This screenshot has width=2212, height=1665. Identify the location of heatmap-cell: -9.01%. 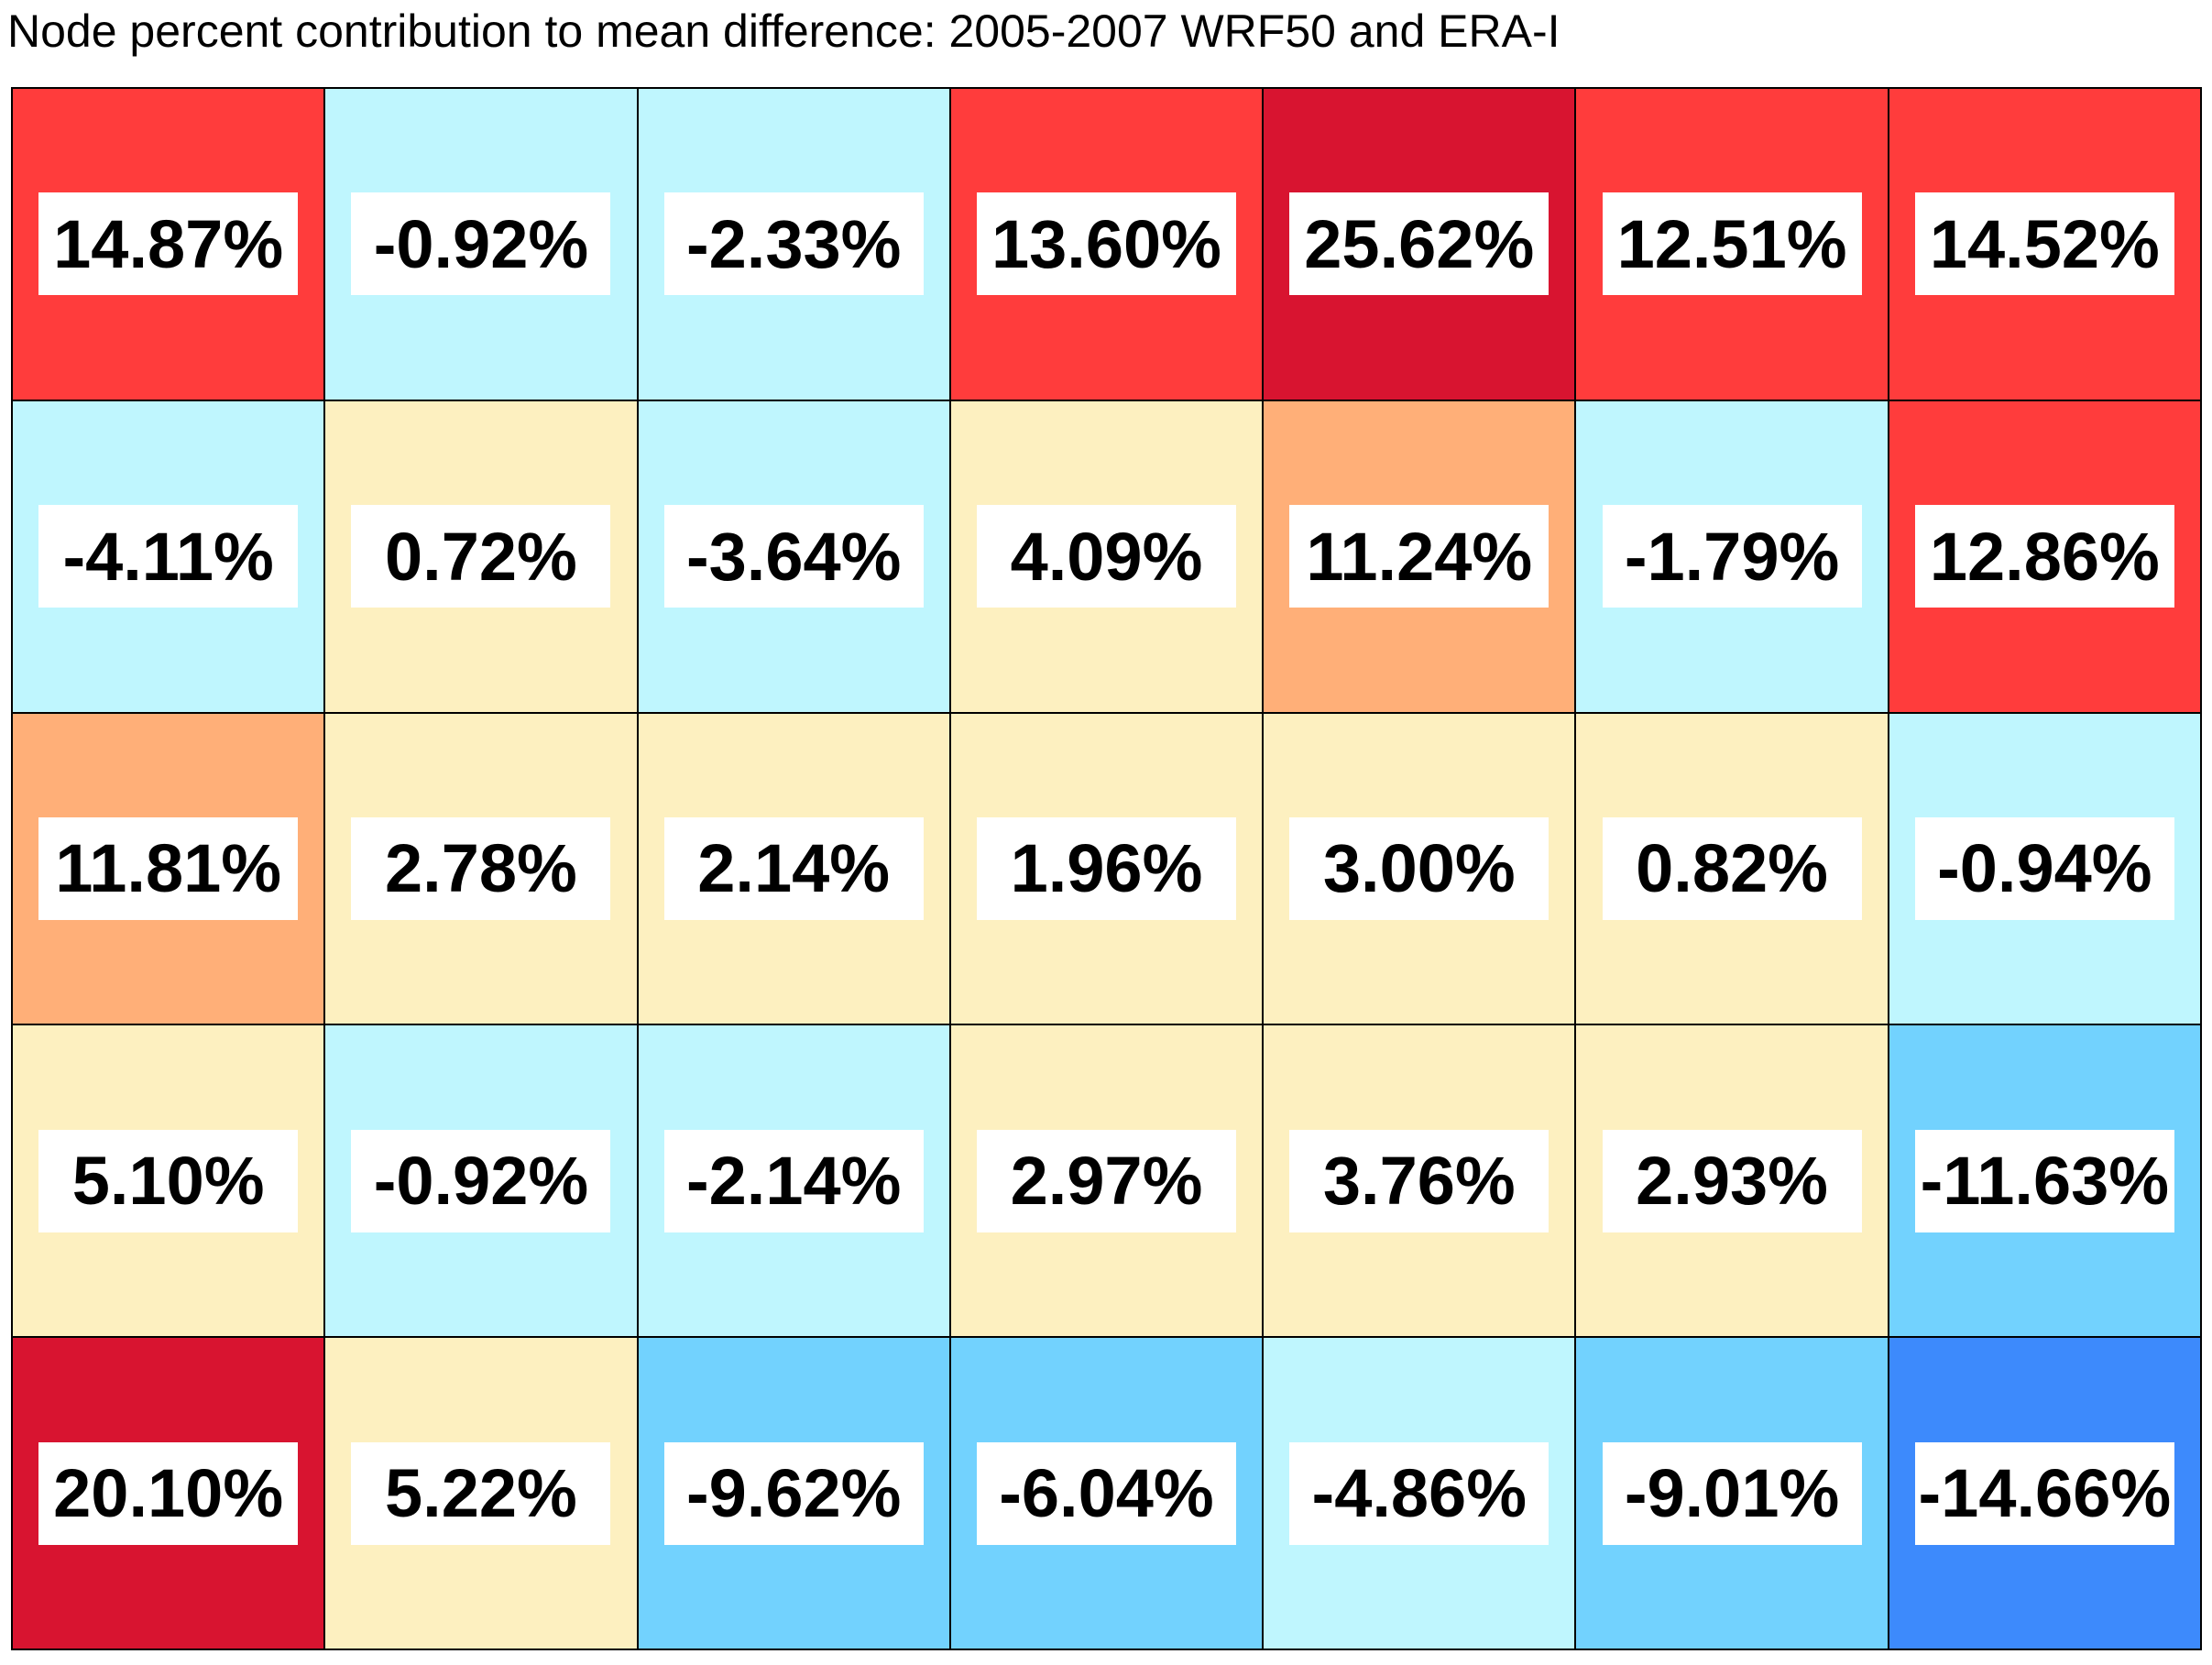
(1732, 1494).